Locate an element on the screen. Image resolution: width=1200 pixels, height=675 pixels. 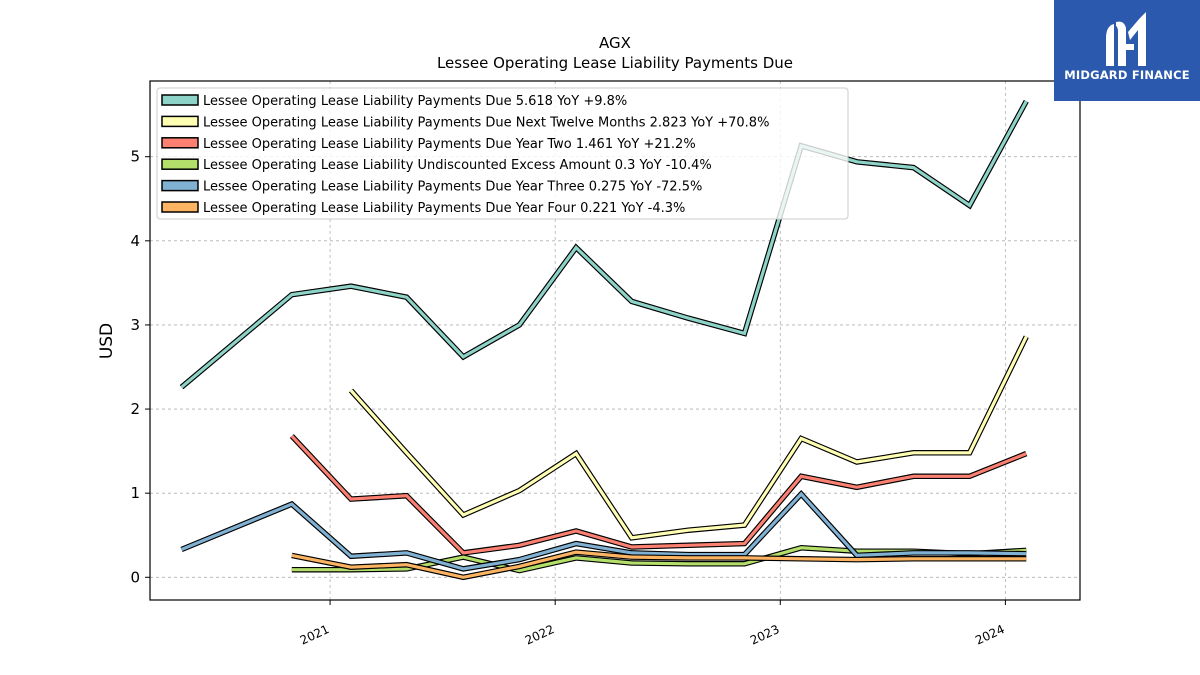
y-axis-label: USD is located at coordinates (107, 341).